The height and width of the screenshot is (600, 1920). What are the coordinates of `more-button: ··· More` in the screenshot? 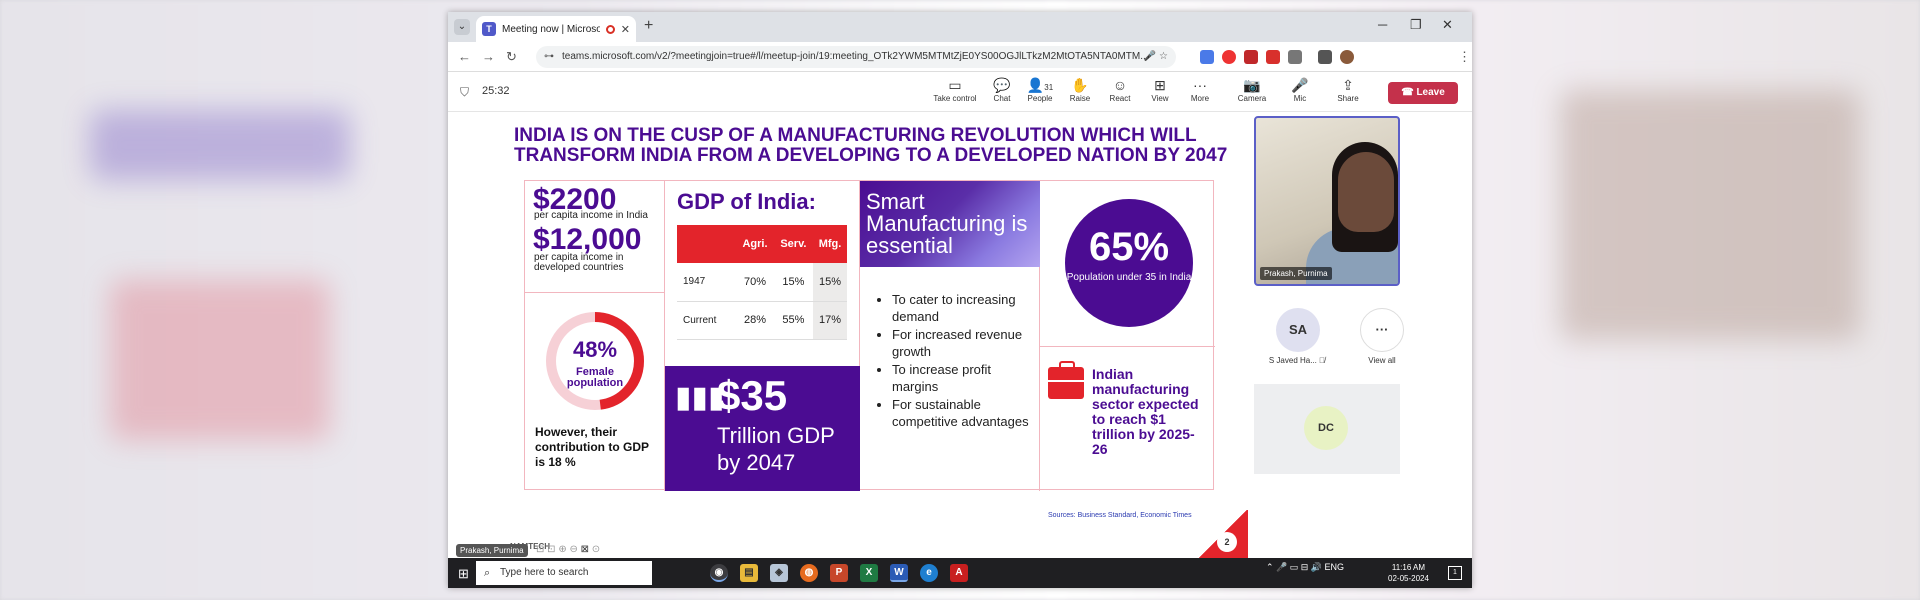 It's located at (1200, 92).